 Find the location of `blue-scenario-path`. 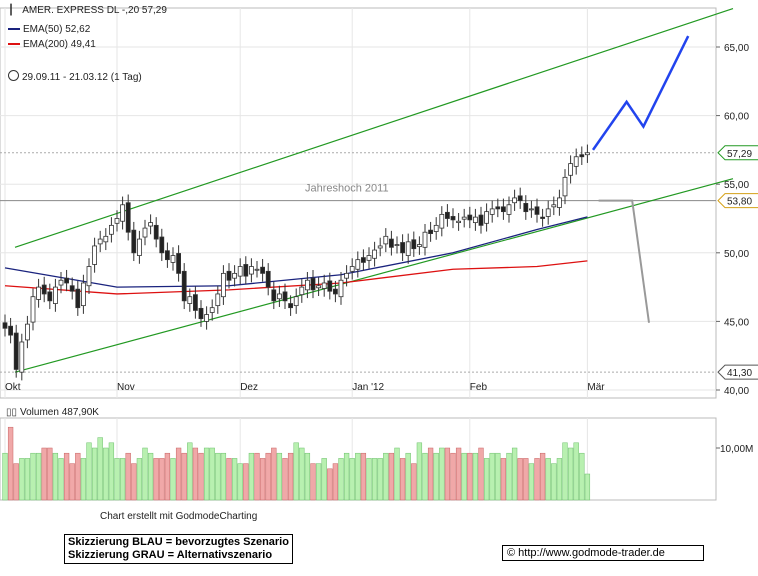

blue-scenario-path is located at coordinates (640, 93).